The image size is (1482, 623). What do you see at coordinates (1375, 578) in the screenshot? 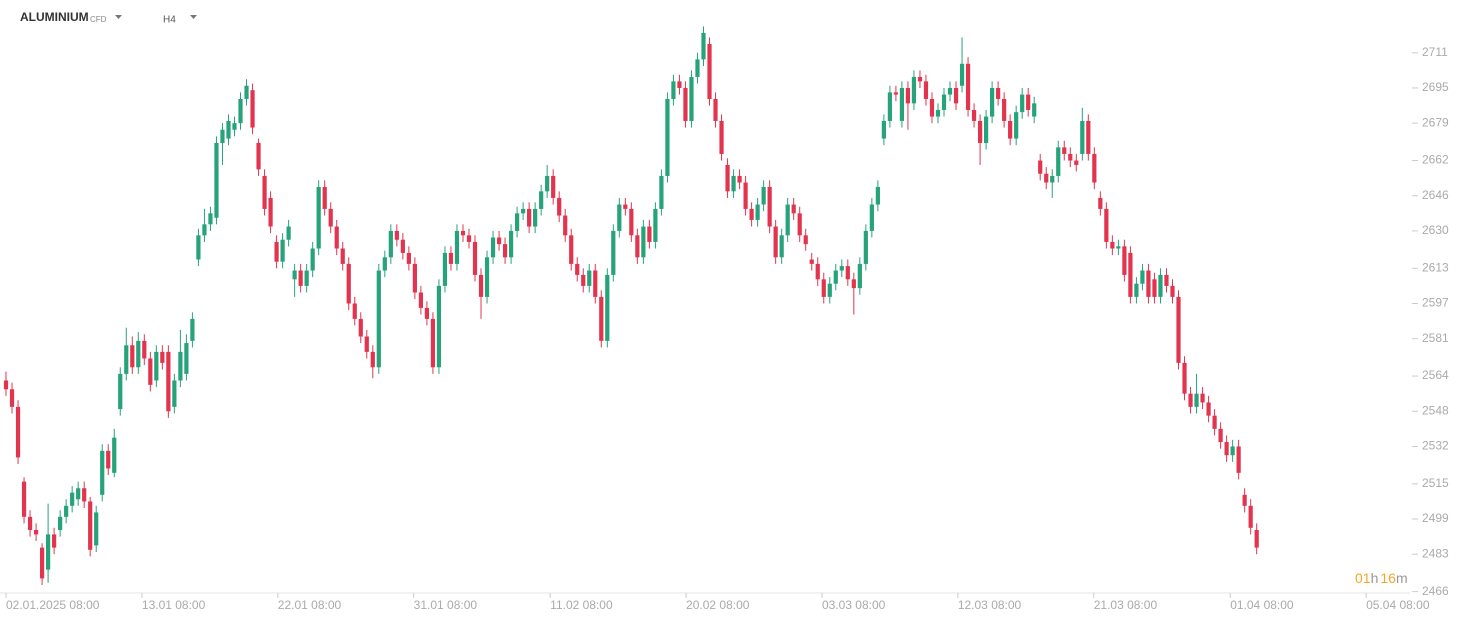
I see `countdown-hours-unit: h` at bounding box center [1375, 578].